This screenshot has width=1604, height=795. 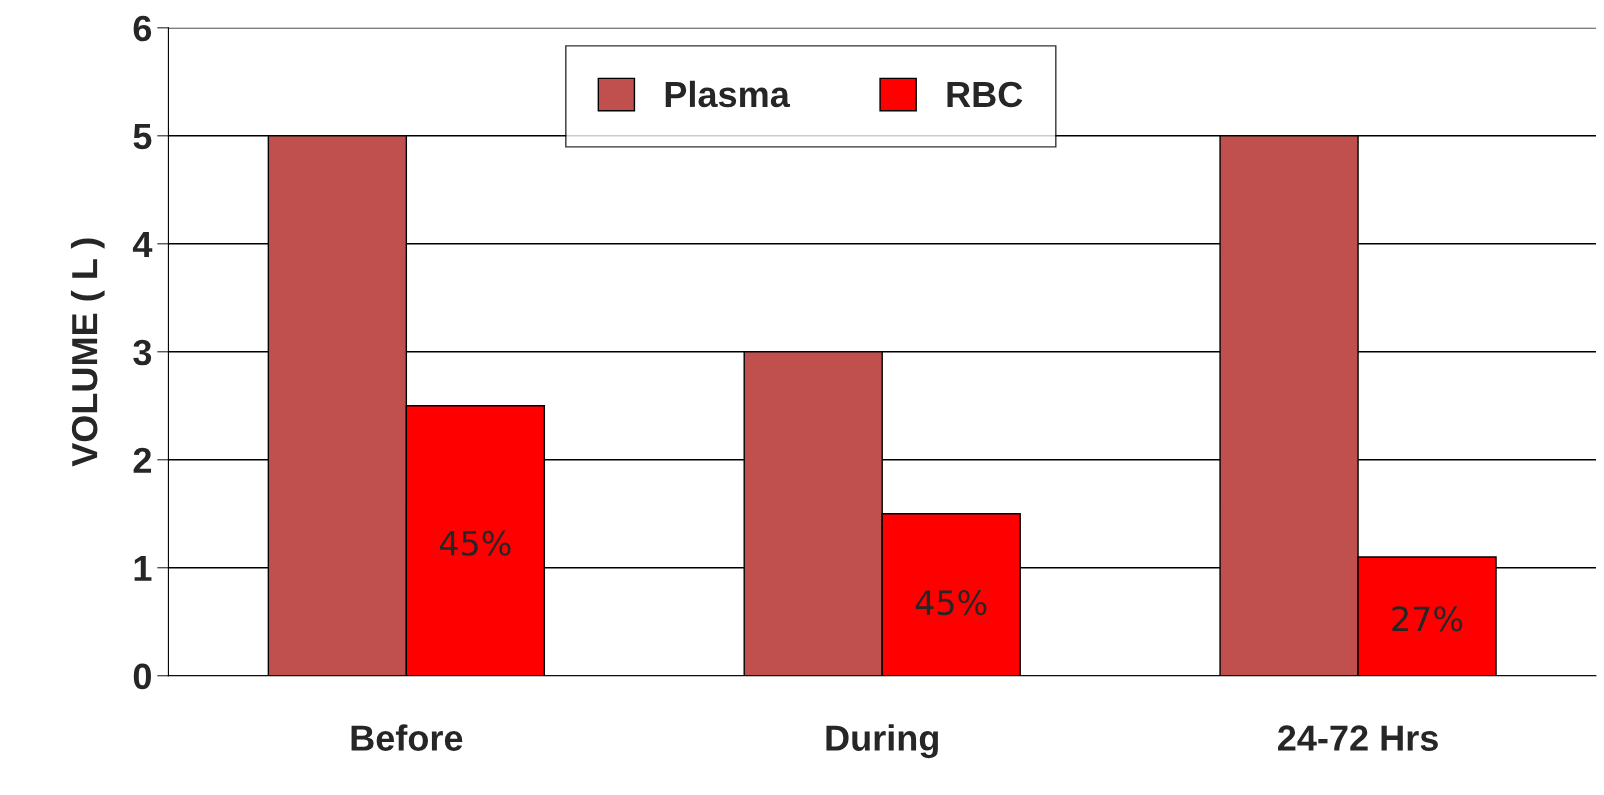 I want to click on y-tick-label: 1, so click(x=143, y=568).